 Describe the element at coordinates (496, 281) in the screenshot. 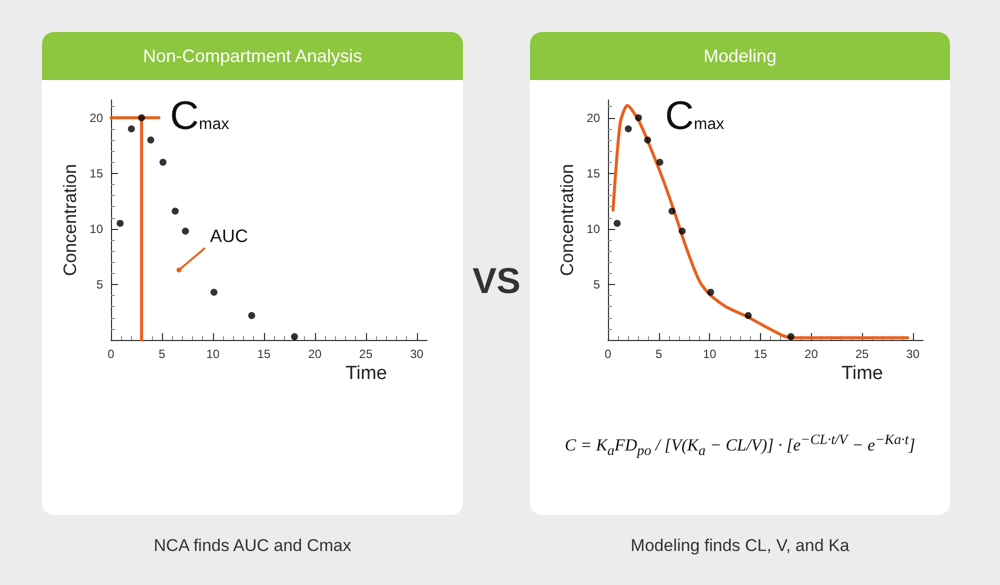

I see `text: VS` at that location.